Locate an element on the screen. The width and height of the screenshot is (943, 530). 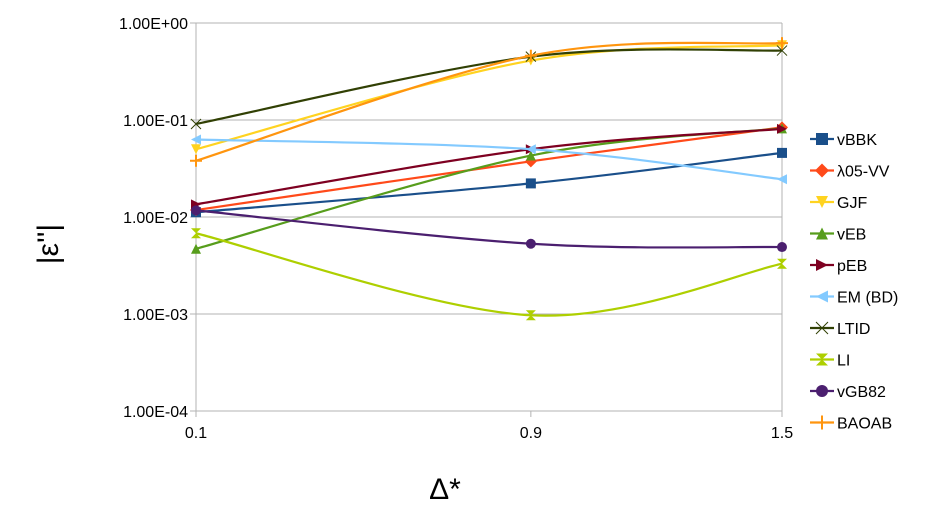
series-vbbk is located at coordinates (489, 182).